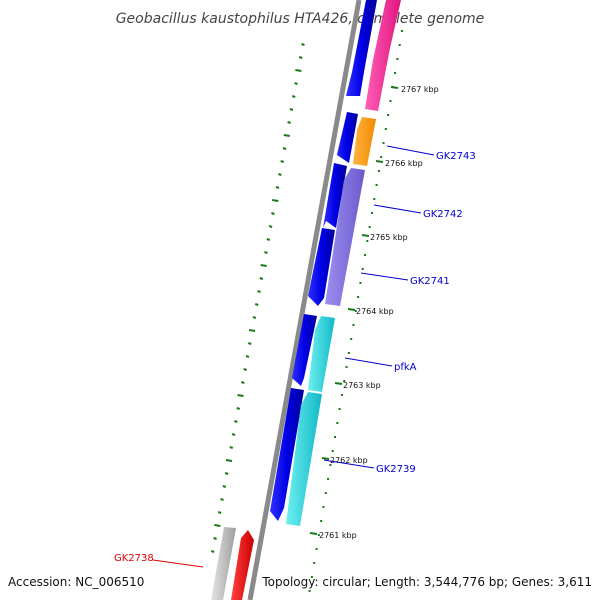 The image size is (600, 600). What do you see at coordinates (404, 163) in the screenshot?
I see `scale-label: 2766 kbp` at bounding box center [404, 163].